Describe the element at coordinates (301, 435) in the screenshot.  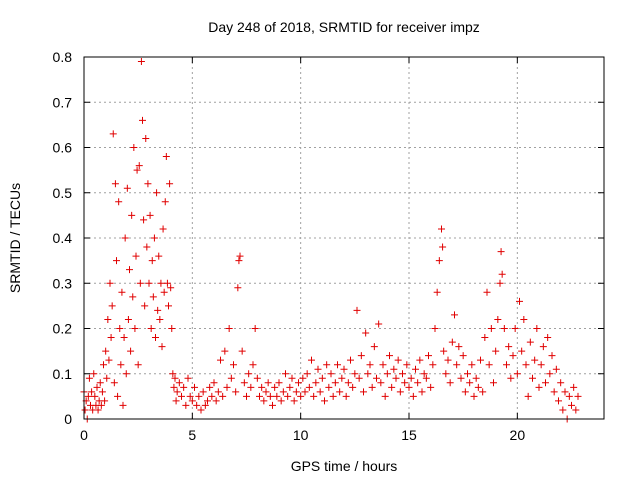
I see `x-tick-label: 10` at that location.